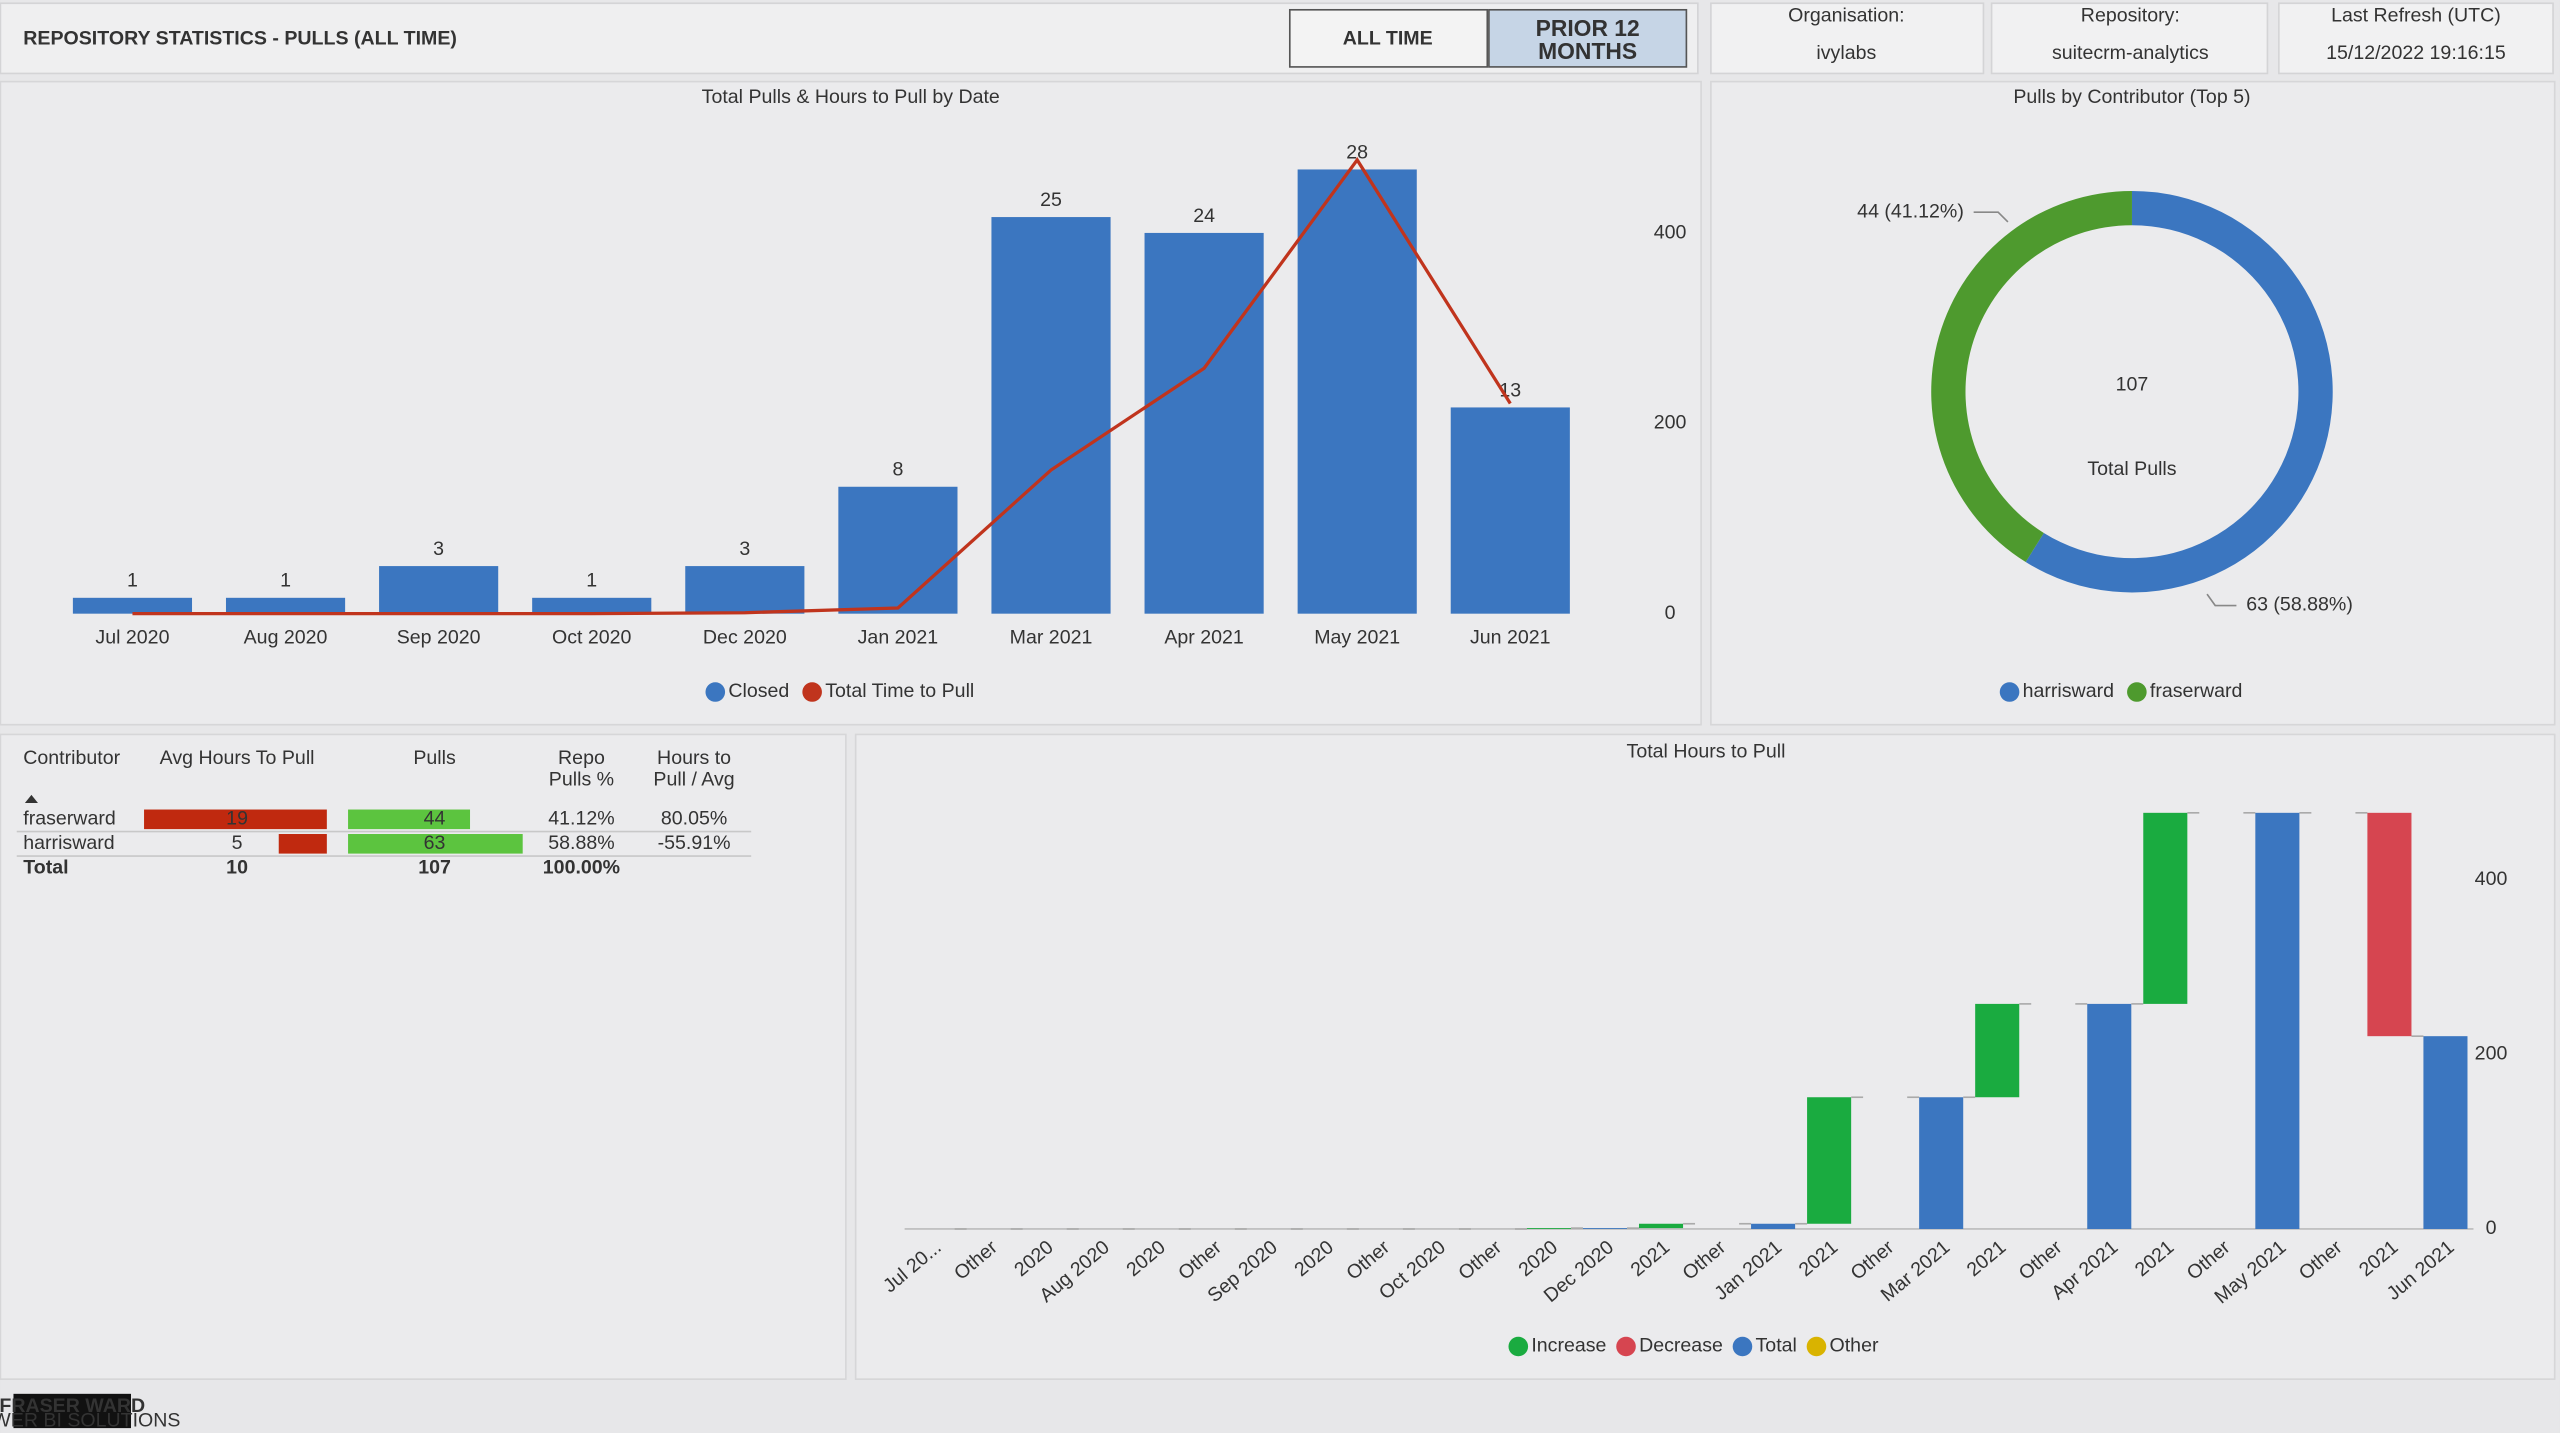 Image resolution: width=2560 pixels, height=1433 pixels. What do you see at coordinates (434, 758) in the screenshot?
I see `column-header: Pulls` at bounding box center [434, 758].